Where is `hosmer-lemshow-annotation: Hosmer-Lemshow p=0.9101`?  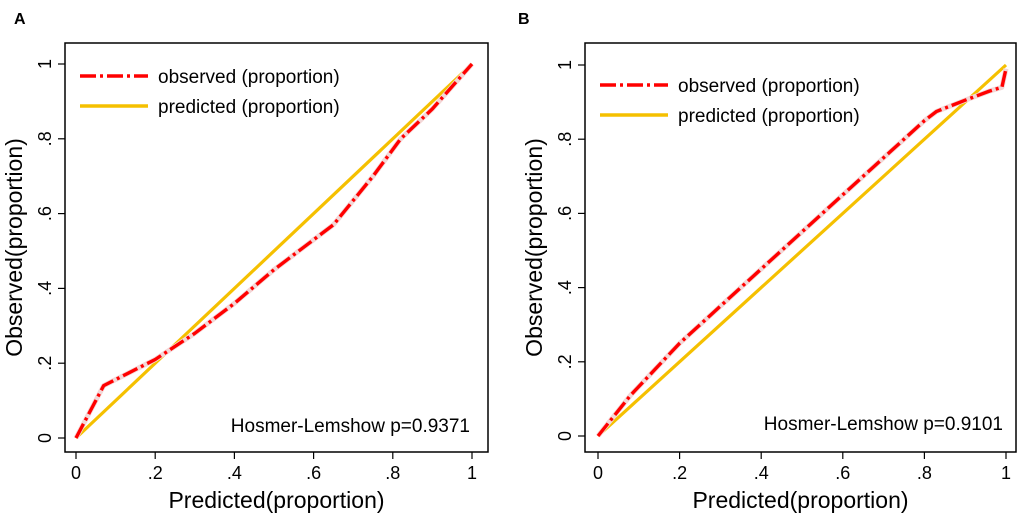 hosmer-lemshow-annotation: Hosmer-Lemshow p=0.9101 is located at coordinates (883, 424).